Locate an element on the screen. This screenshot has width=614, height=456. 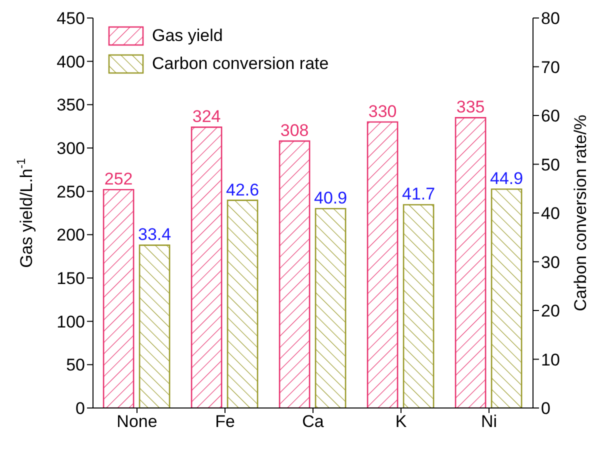
legend-label: Gas yield is located at coordinates (187, 36).